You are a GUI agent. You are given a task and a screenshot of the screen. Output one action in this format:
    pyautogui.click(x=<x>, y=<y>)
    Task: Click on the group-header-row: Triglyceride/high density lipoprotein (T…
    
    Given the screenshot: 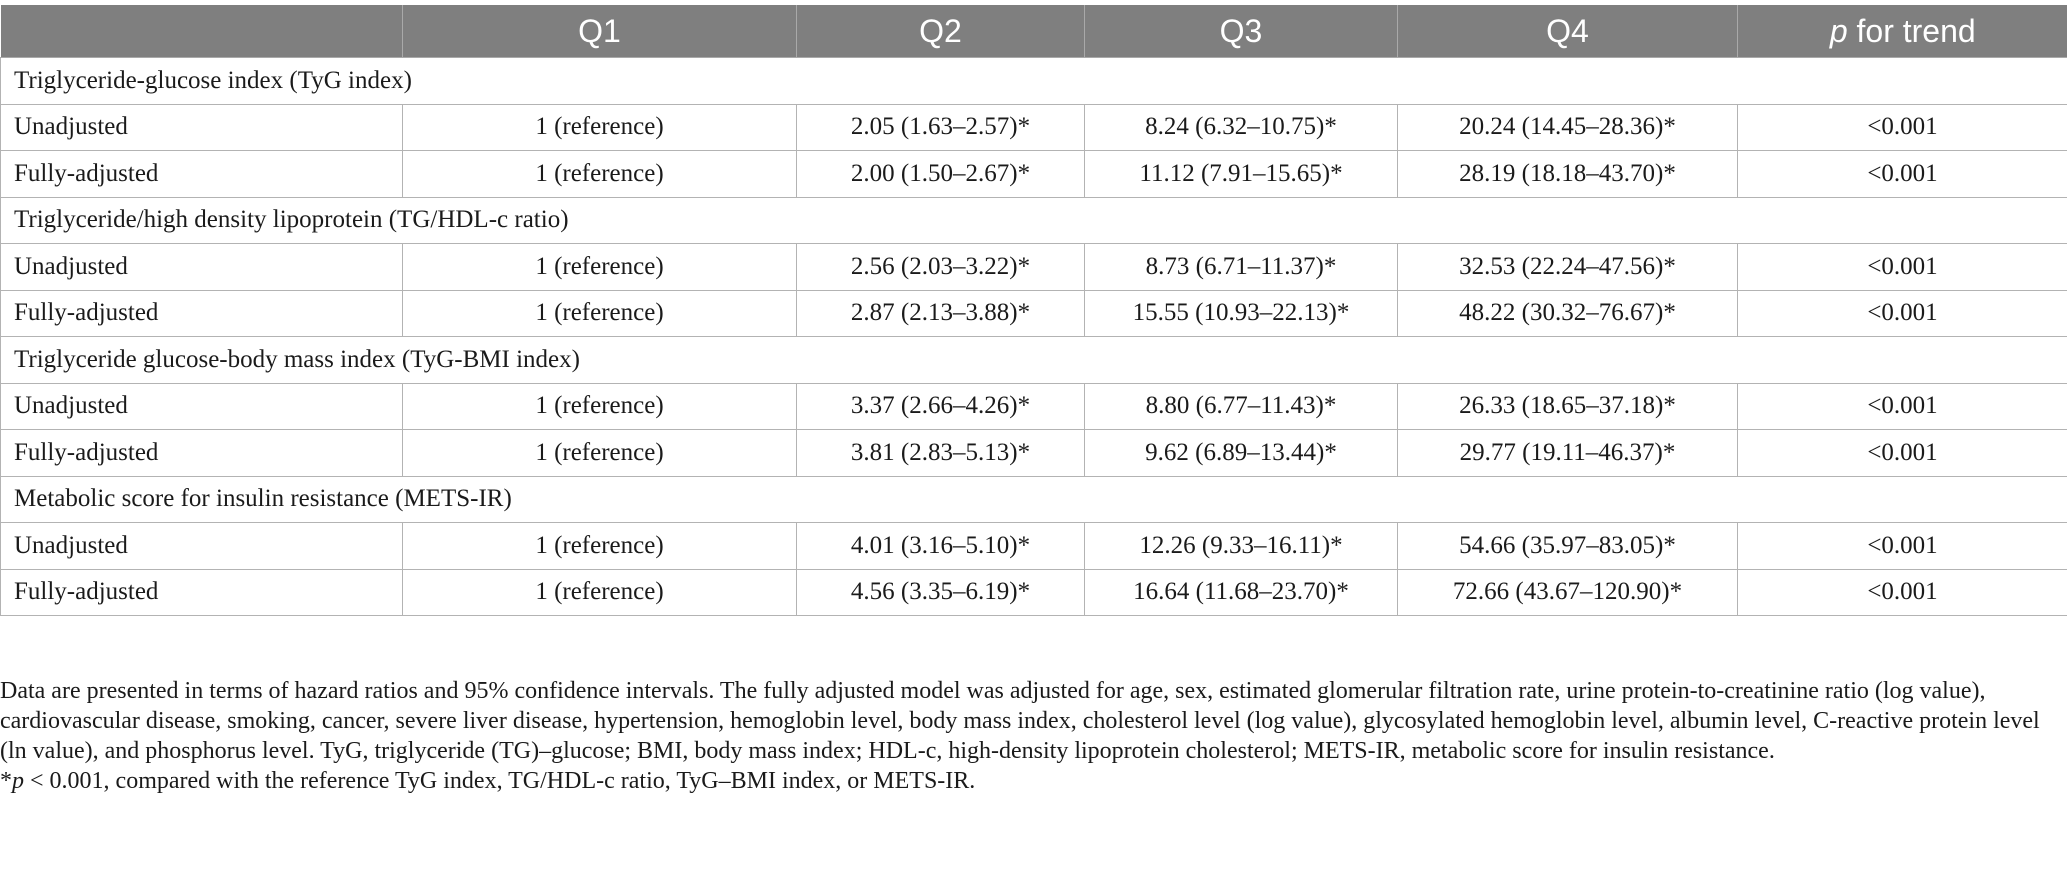 What is the action you would take?
    pyautogui.click(x=1033, y=220)
    